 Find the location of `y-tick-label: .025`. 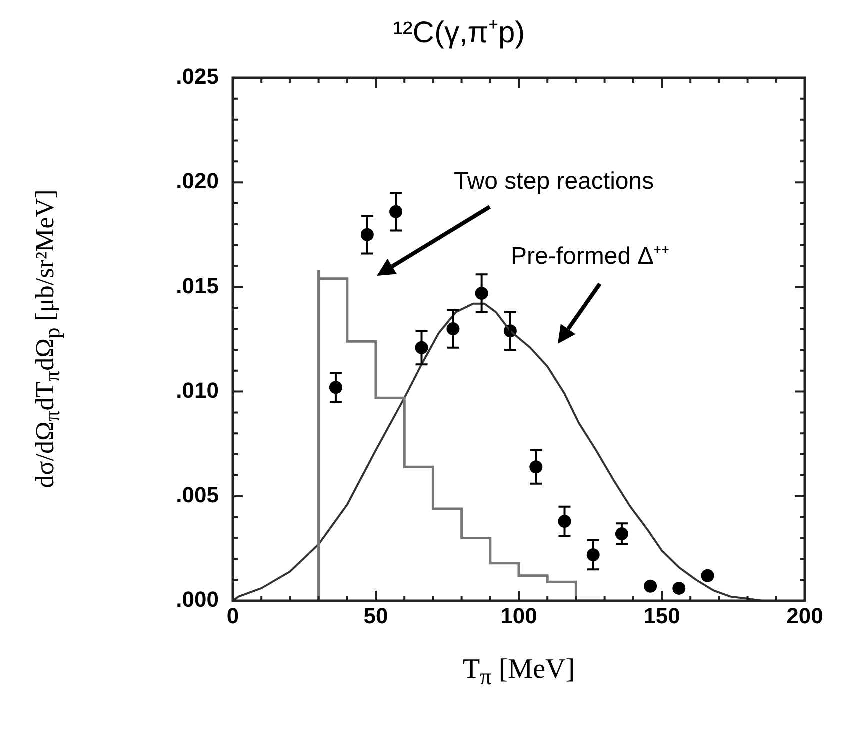

y-tick-label: .025 is located at coordinates (197, 77).